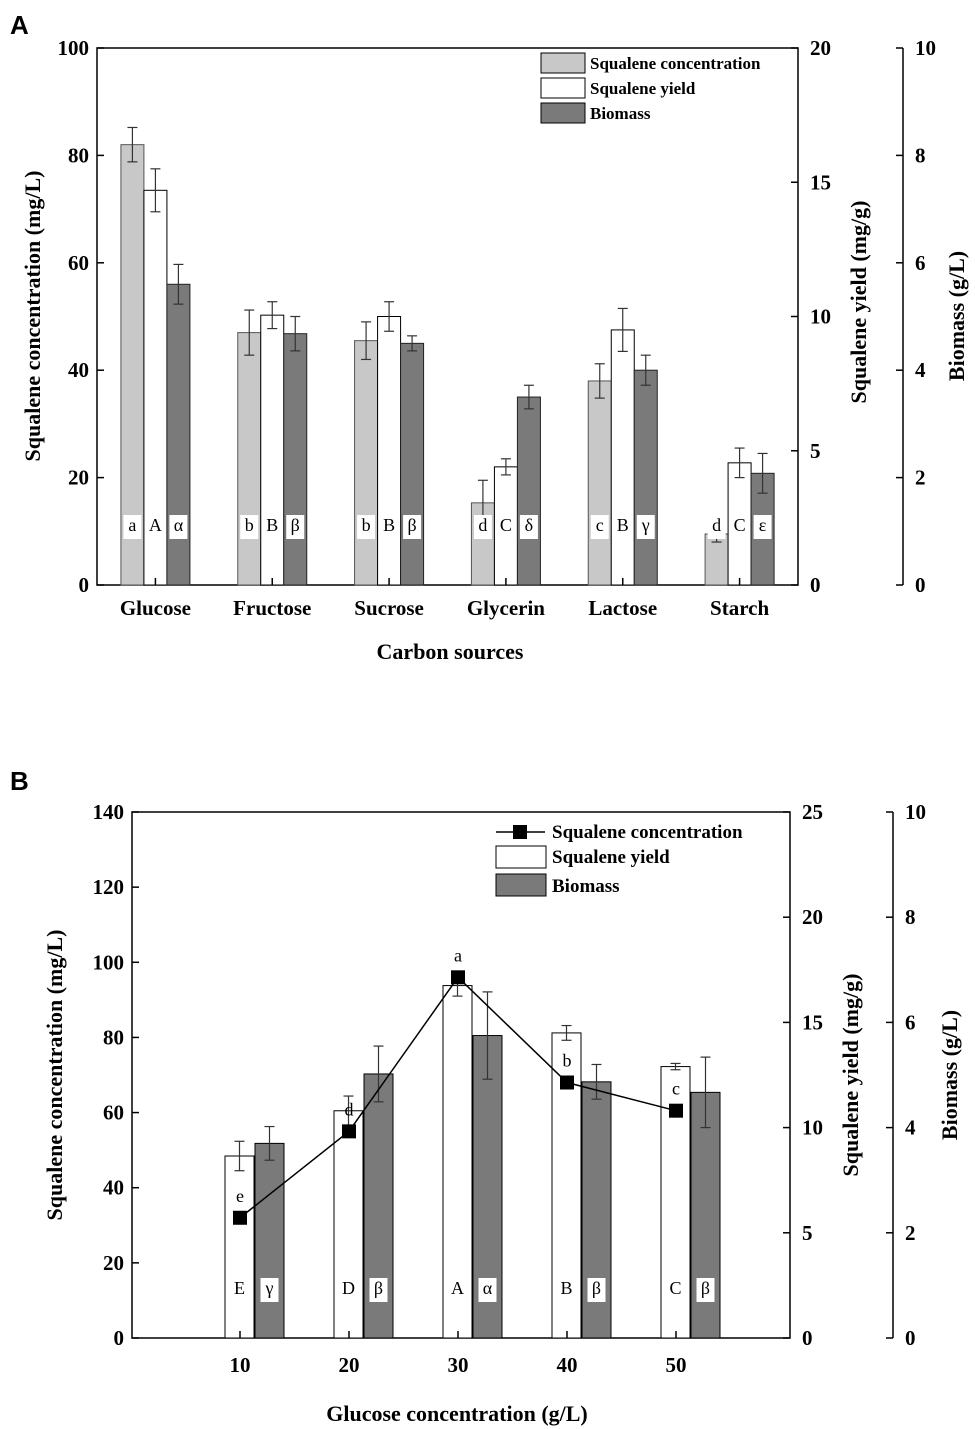  What do you see at coordinates (389, 608) in the screenshot?
I see `panel-a-category-label: Sucrose` at bounding box center [389, 608].